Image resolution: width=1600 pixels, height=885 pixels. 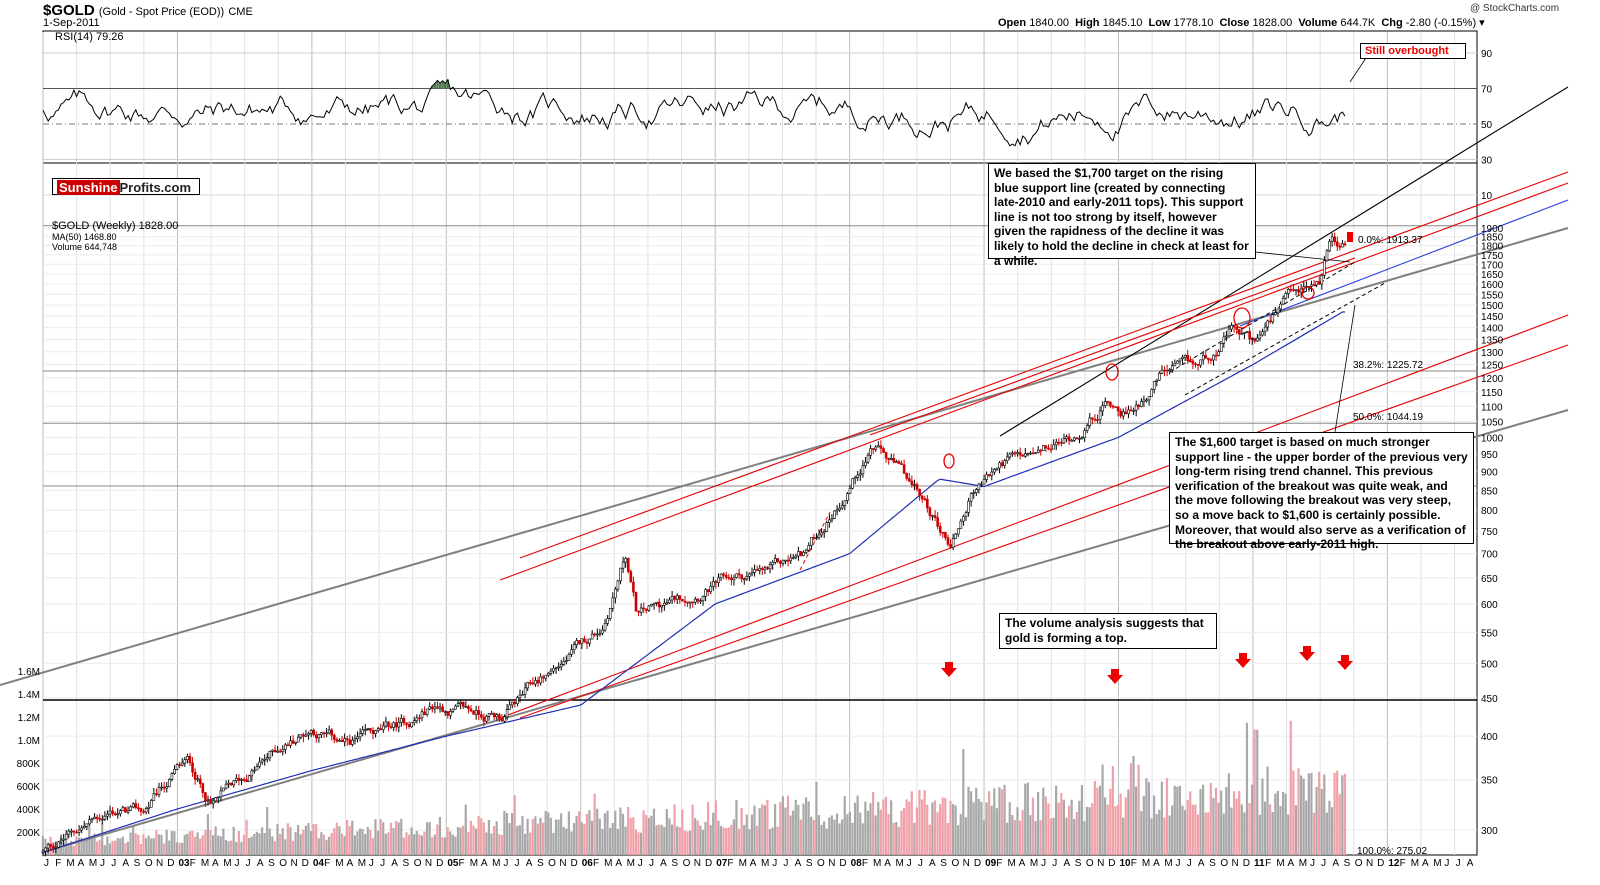 I want to click on x-tick-label: S, so click(x=137, y=863).